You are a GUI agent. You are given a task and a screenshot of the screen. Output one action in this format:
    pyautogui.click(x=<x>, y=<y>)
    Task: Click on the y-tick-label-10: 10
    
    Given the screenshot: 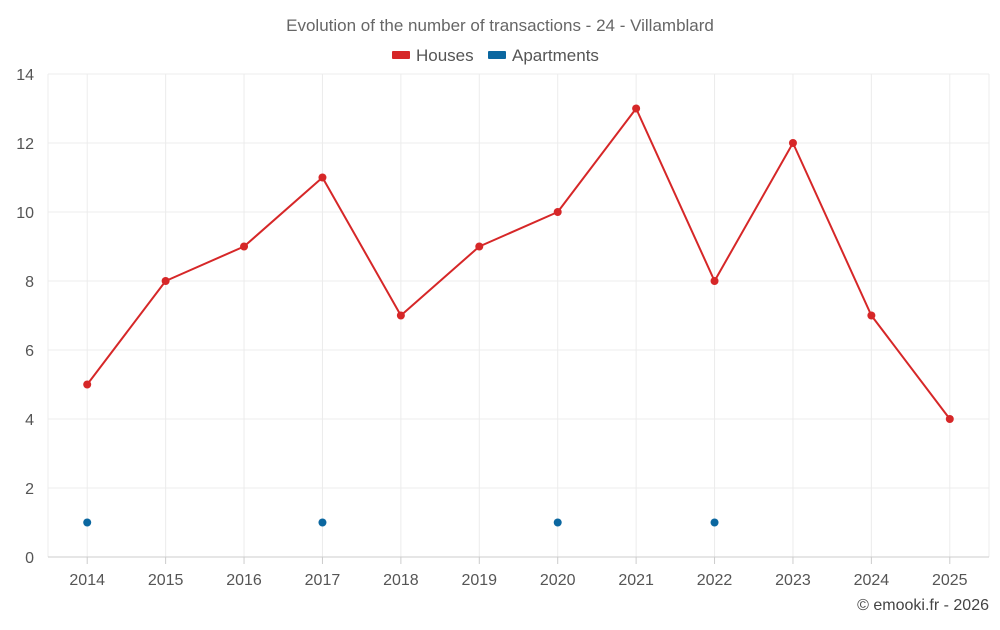 What is the action you would take?
    pyautogui.click(x=25, y=213)
    